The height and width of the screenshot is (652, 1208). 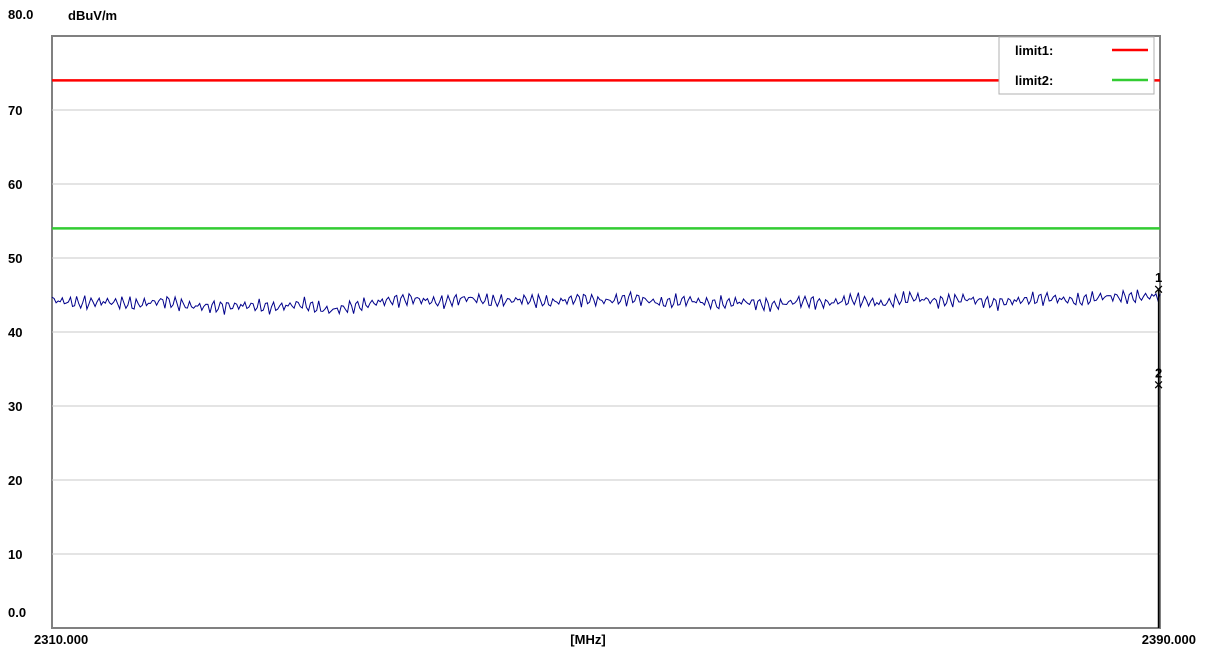 What do you see at coordinates (15, 110) in the screenshot?
I see `y-tick-label: 70` at bounding box center [15, 110].